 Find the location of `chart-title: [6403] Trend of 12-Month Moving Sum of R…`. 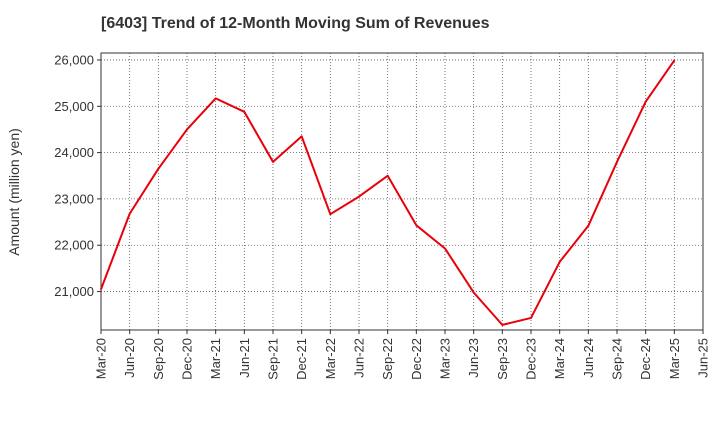

chart-title: [6403] Trend of 12-Month Moving Sum of R… is located at coordinates (295, 23).